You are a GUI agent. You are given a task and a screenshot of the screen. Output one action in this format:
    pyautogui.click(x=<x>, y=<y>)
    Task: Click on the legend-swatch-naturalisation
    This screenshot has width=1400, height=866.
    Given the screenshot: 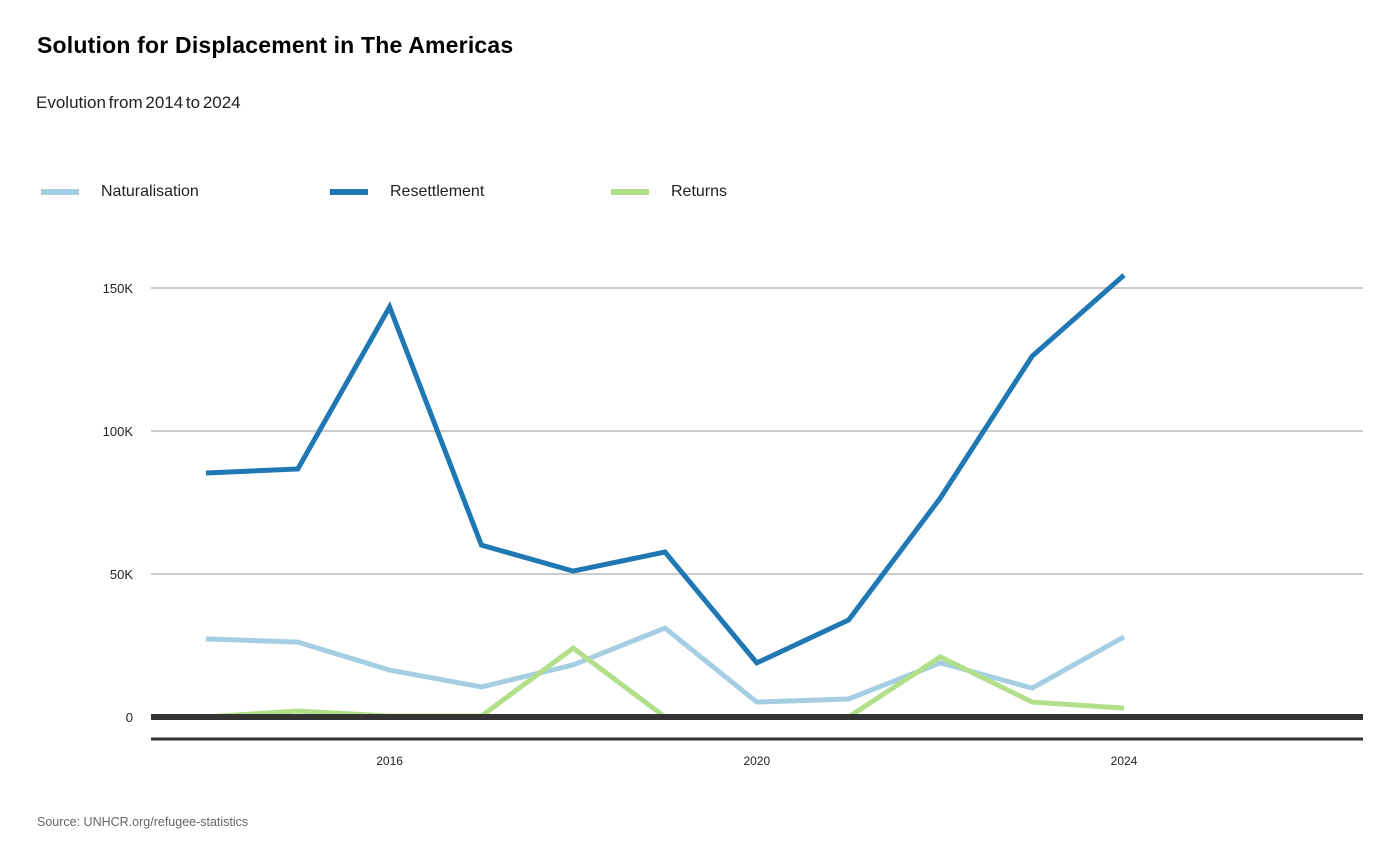 What is the action you would take?
    pyautogui.click(x=60, y=192)
    